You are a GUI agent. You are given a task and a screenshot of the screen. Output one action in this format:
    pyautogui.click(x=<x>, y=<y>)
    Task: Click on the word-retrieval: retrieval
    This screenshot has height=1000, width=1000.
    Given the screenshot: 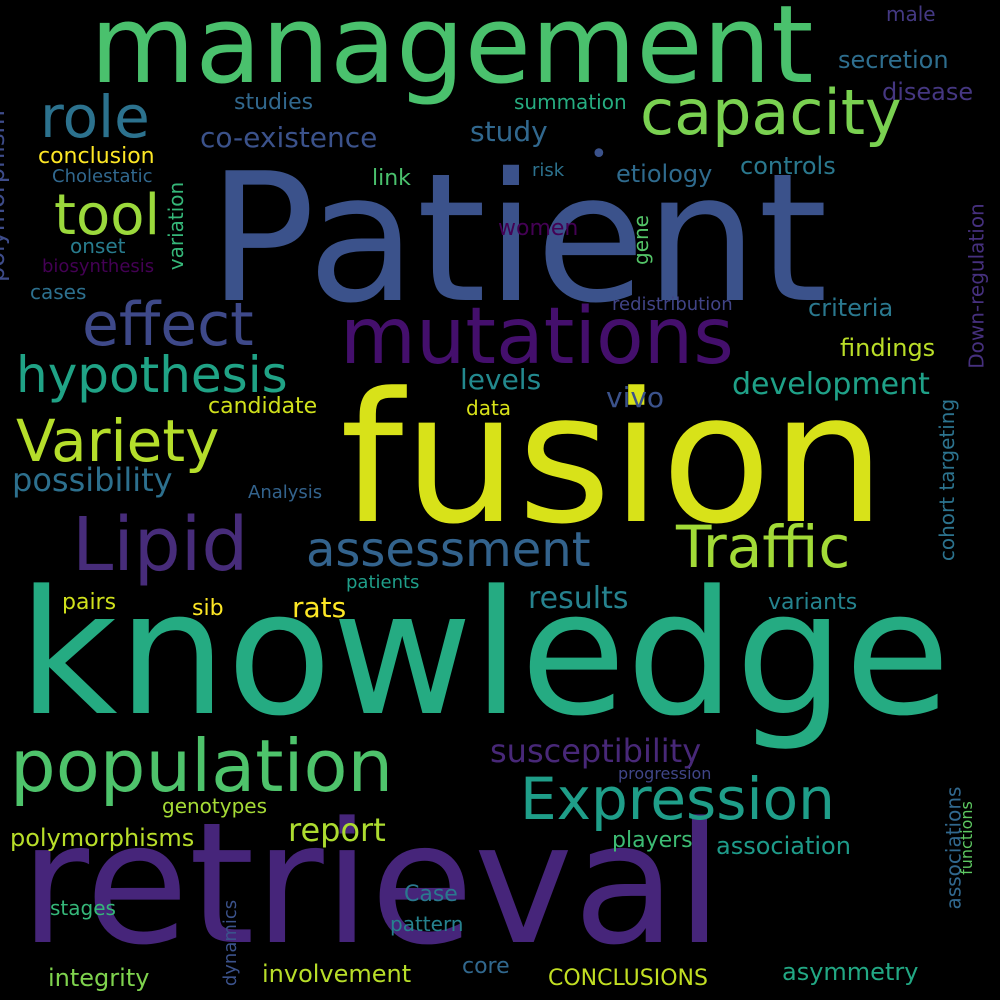 What is the action you would take?
    pyautogui.click(x=371, y=884)
    